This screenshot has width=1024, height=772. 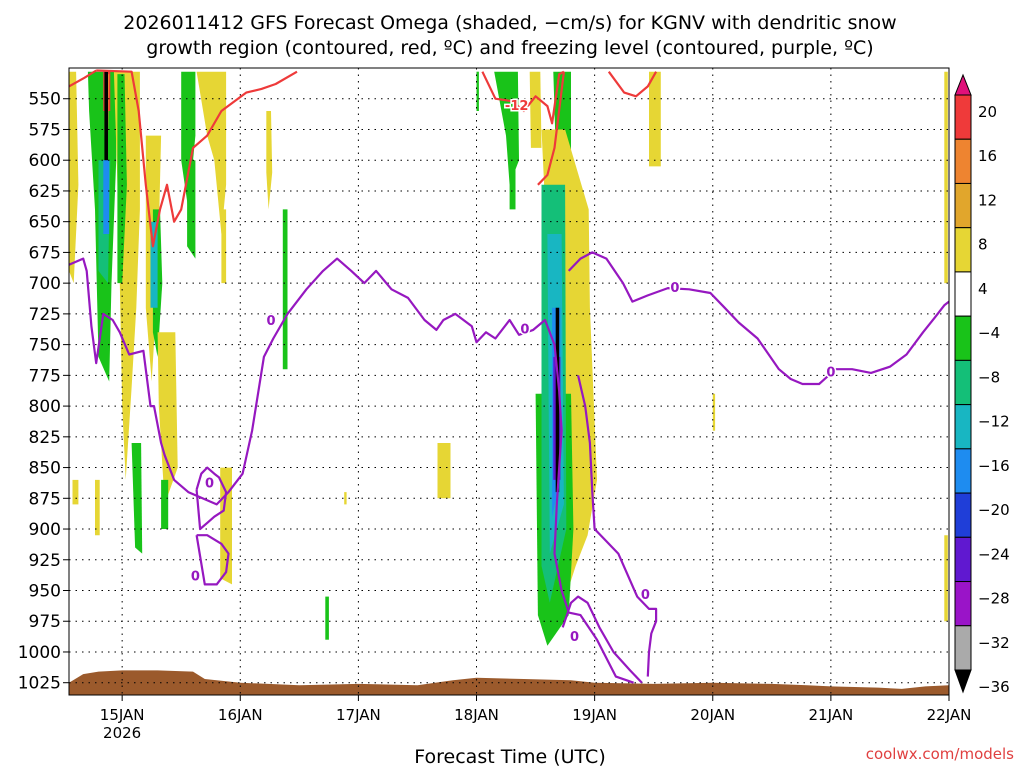 What do you see at coordinates (45, 130) in the screenshot?
I see `y-tick-label-575: 575` at bounding box center [45, 130].